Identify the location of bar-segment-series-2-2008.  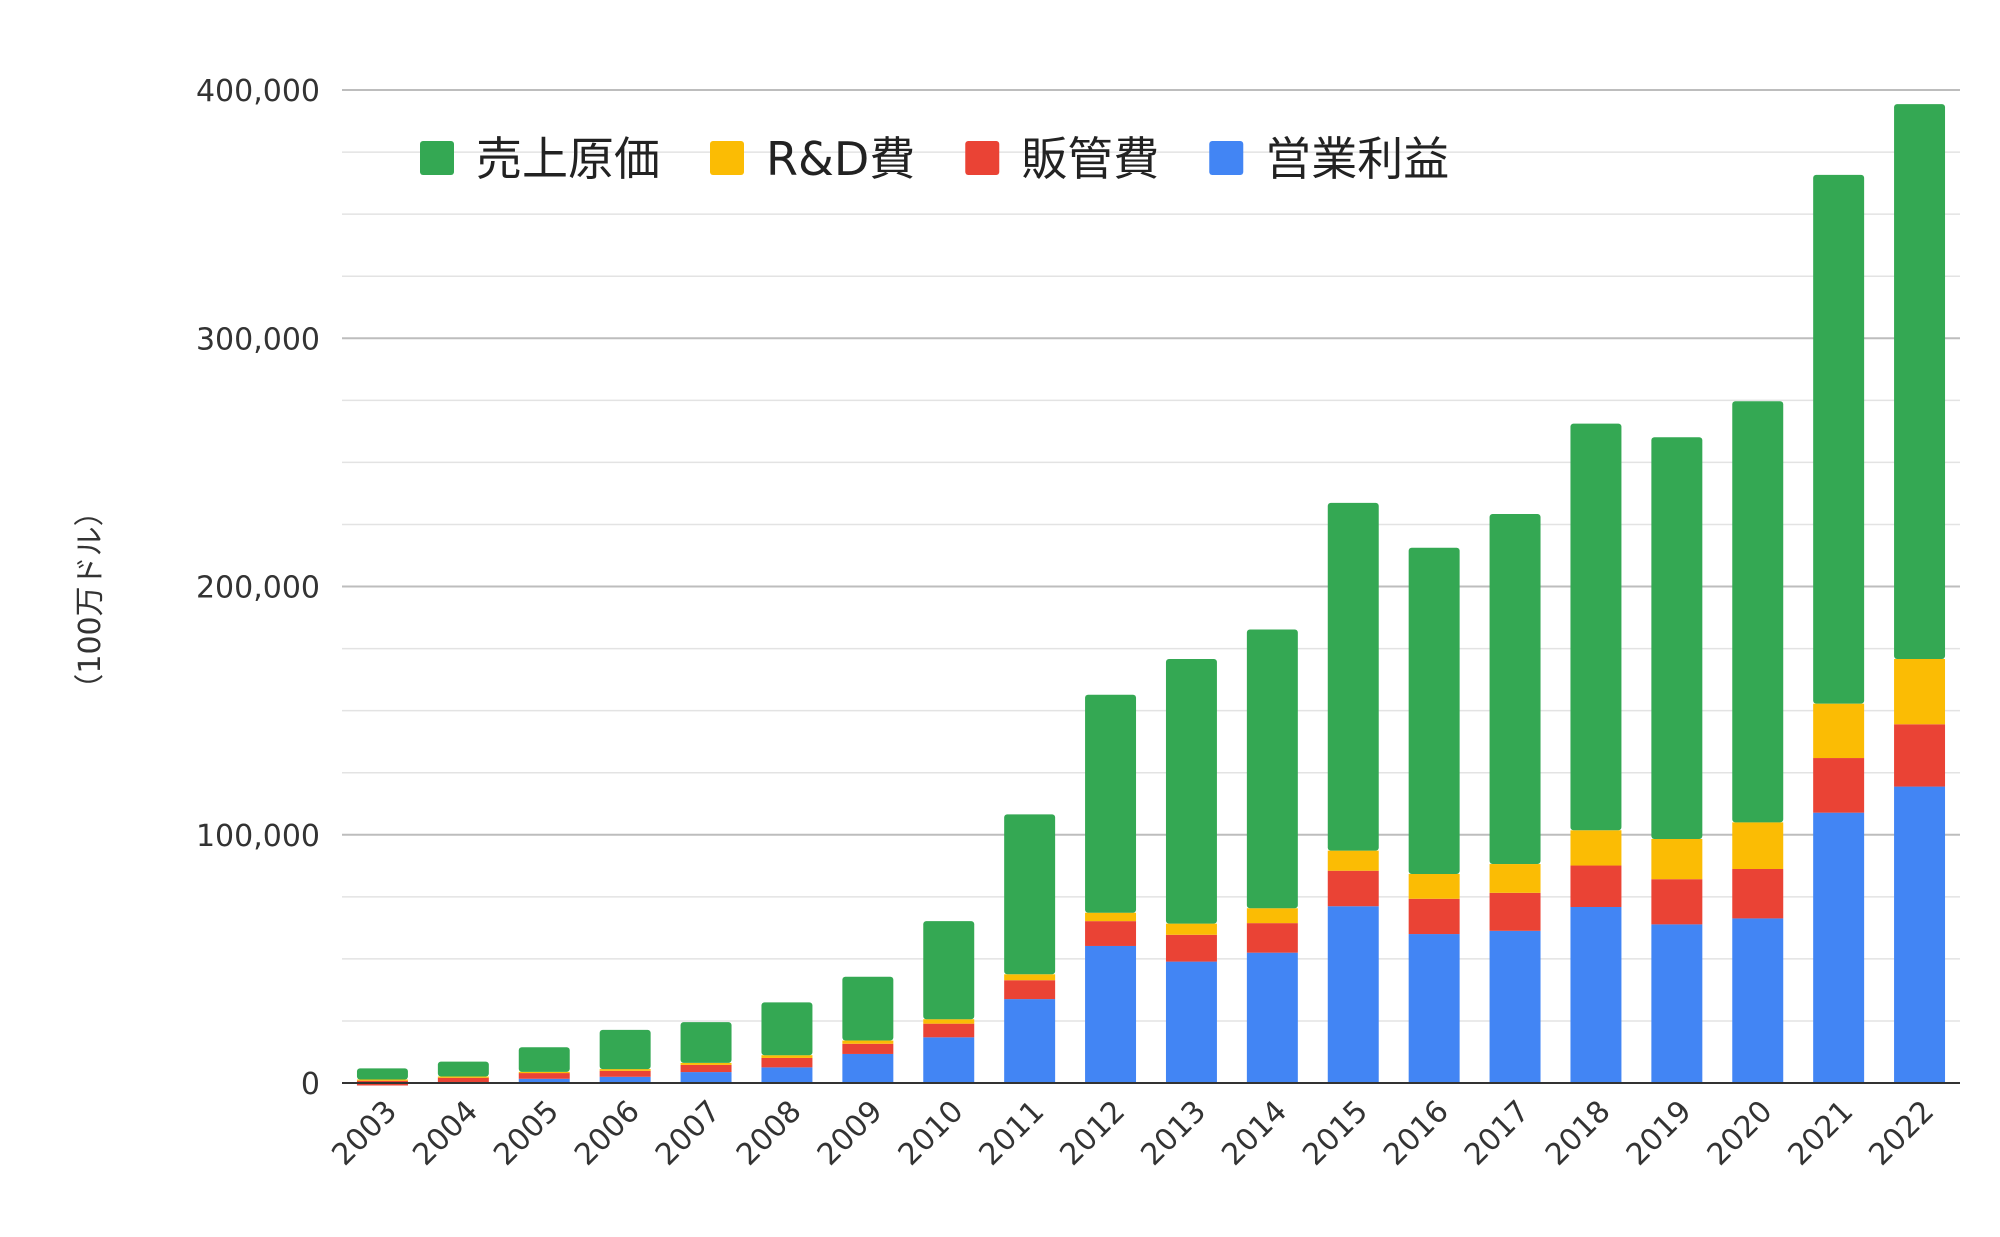
(787, 1056).